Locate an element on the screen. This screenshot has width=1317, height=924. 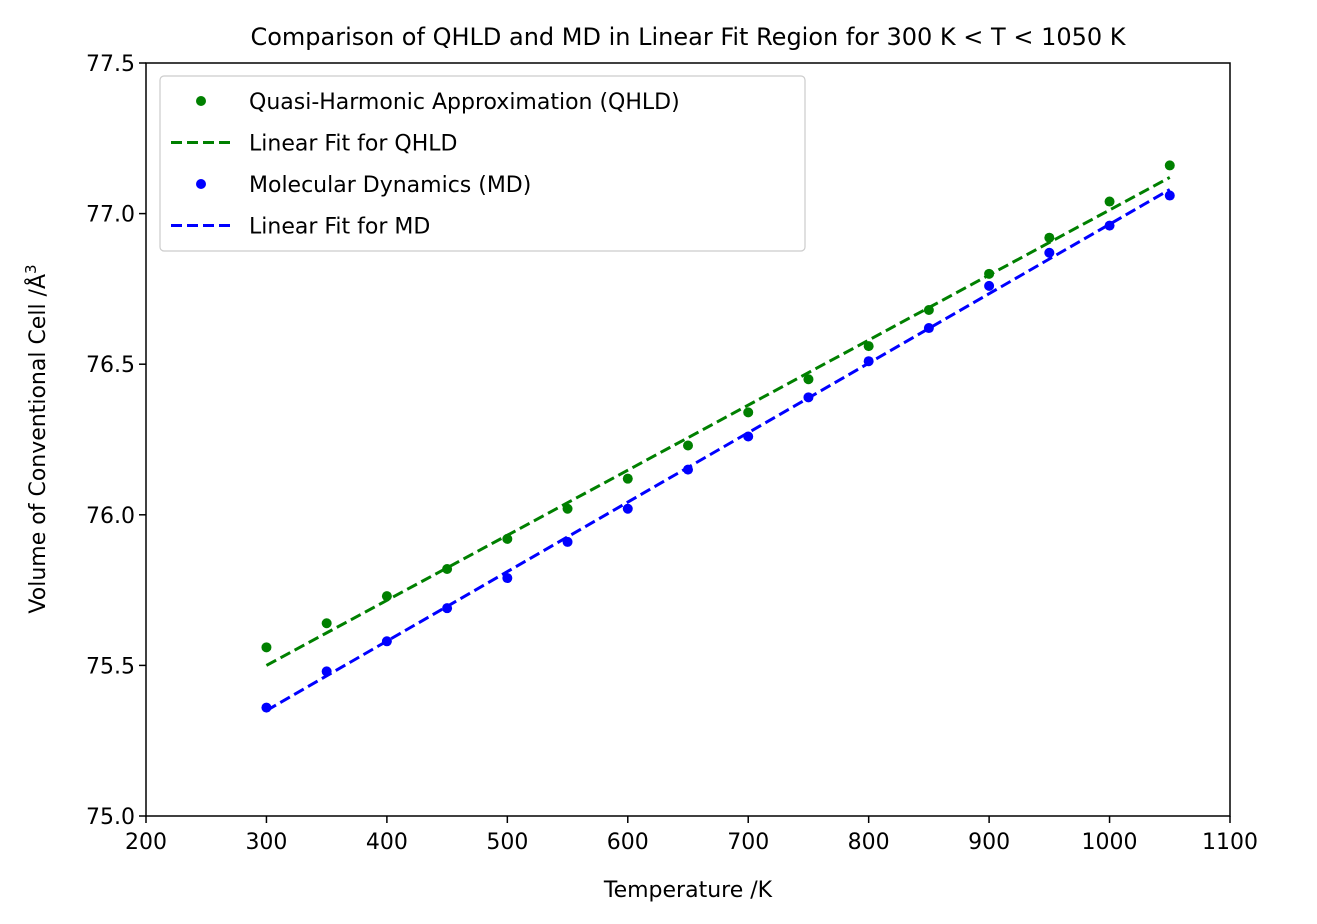
legend-box is located at coordinates (482, 163).